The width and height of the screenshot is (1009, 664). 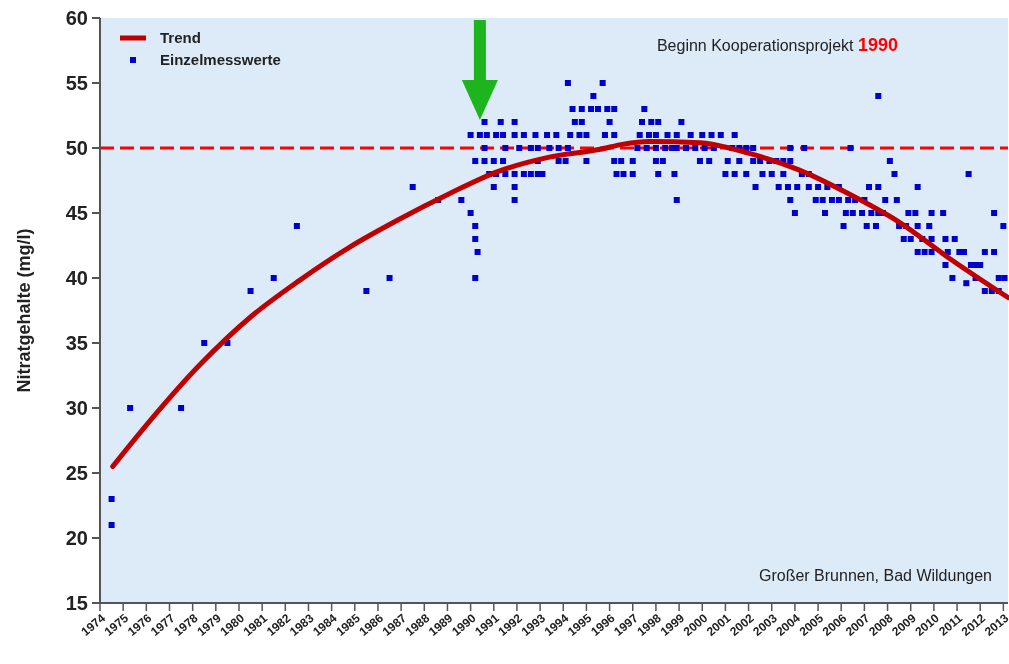 What do you see at coordinates (777, 45) in the screenshot?
I see `annotation: Beginn Kooperationsprojekt 1990` at bounding box center [777, 45].